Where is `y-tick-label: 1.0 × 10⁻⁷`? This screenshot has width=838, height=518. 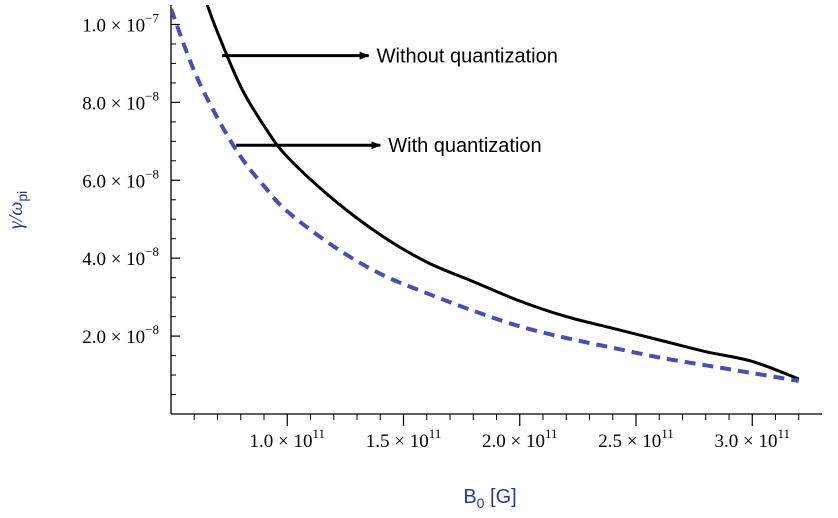 y-tick-label: 1.0 × 10⁻⁷ is located at coordinates (120, 23).